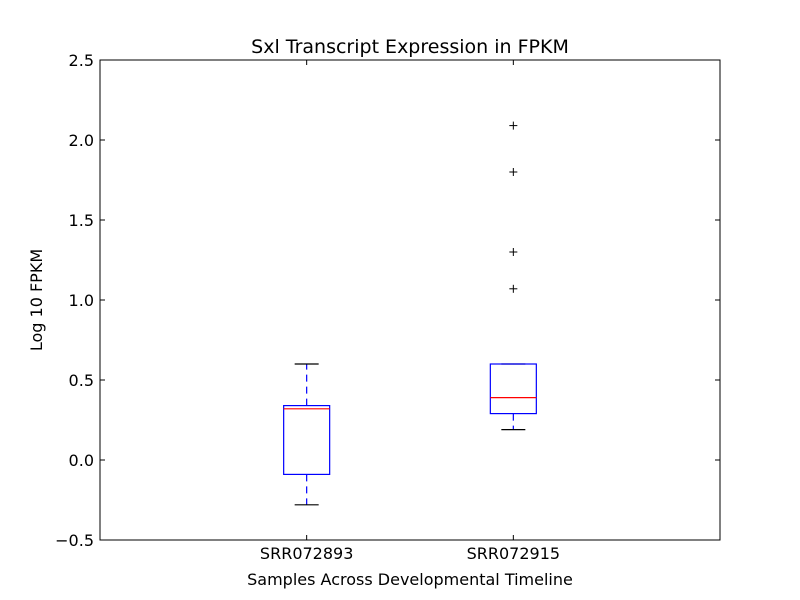  Describe the element at coordinates (81, 60) in the screenshot. I see `y-tick-label: 2.5` at that location.